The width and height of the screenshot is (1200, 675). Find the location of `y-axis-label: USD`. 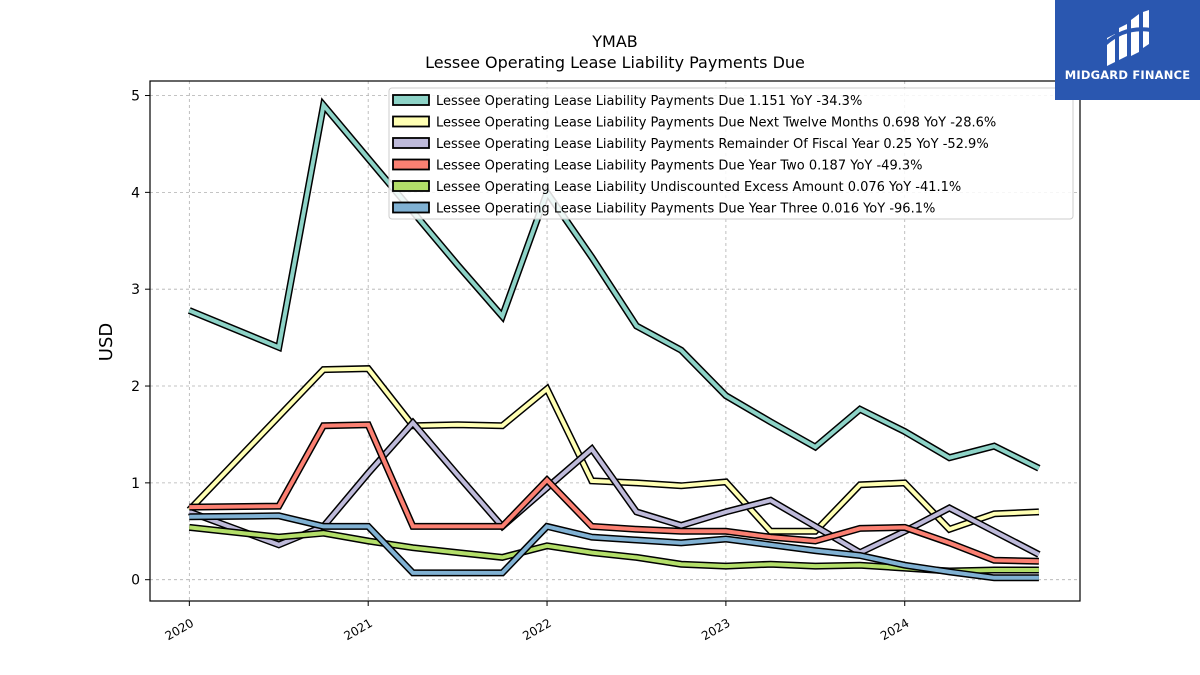

y-axis-label: USD is located at coordinates (106, 342).